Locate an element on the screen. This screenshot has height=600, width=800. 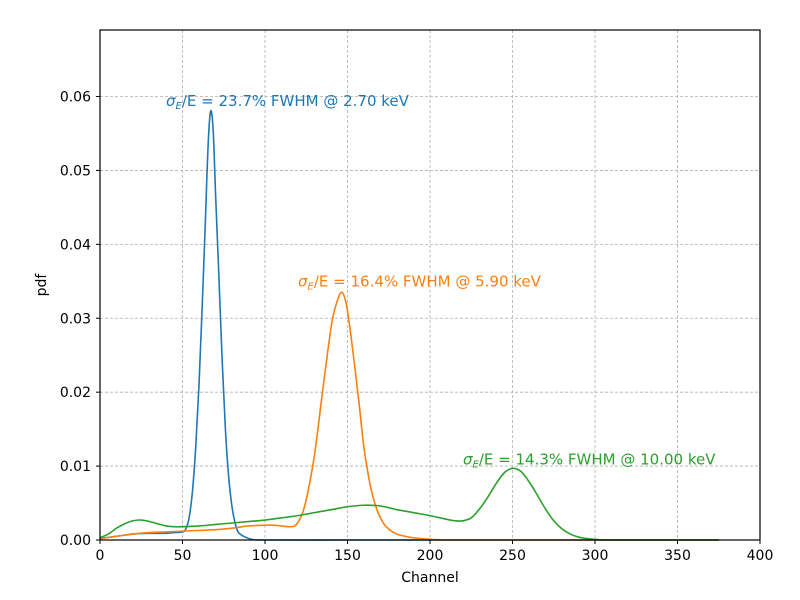
y-tick-label: 0.04 is located at coordinates (75, 245).